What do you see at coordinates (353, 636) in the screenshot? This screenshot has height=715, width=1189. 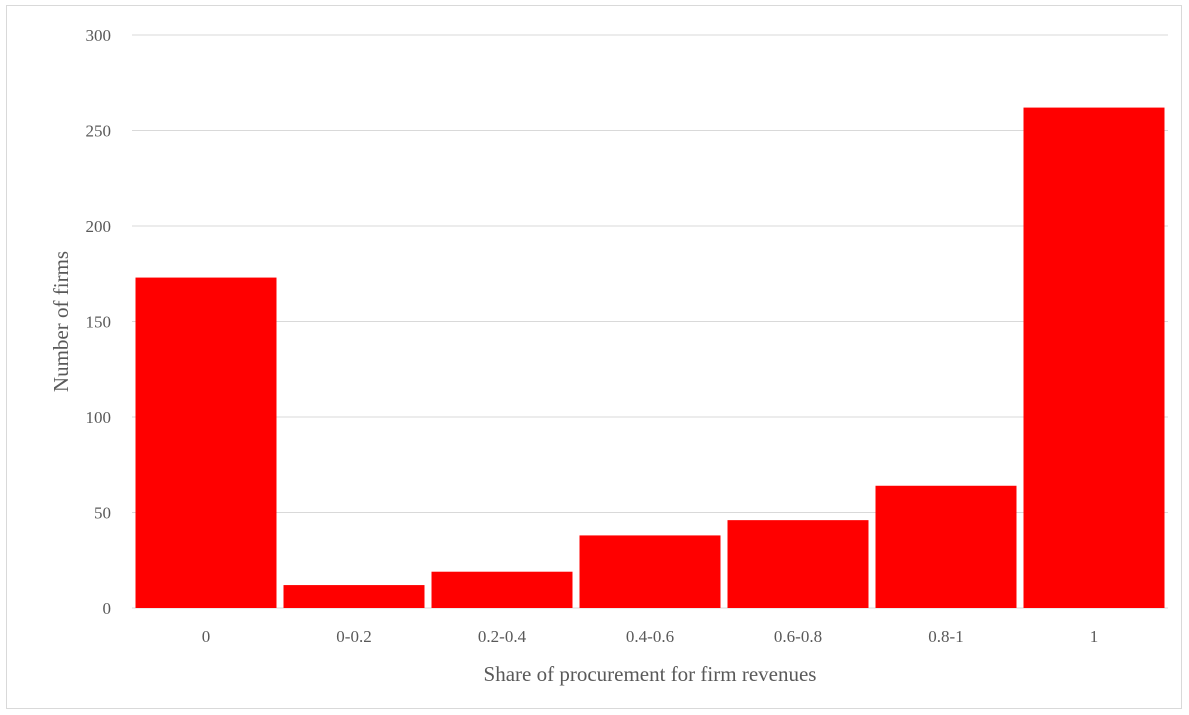 I see `x-tick-label: 0-0.2` at bounding box center [353, 636].